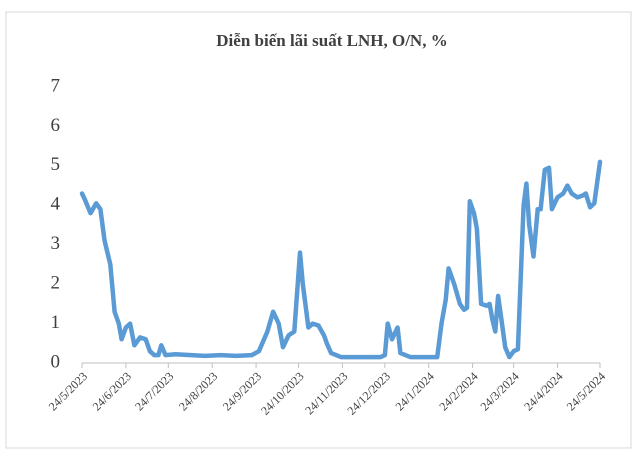 The height and width of the screenshot is (452, 637). Describe the element at coordinates (56, 204) in the screenshot. I see `y-tick-label: 4` at that location.